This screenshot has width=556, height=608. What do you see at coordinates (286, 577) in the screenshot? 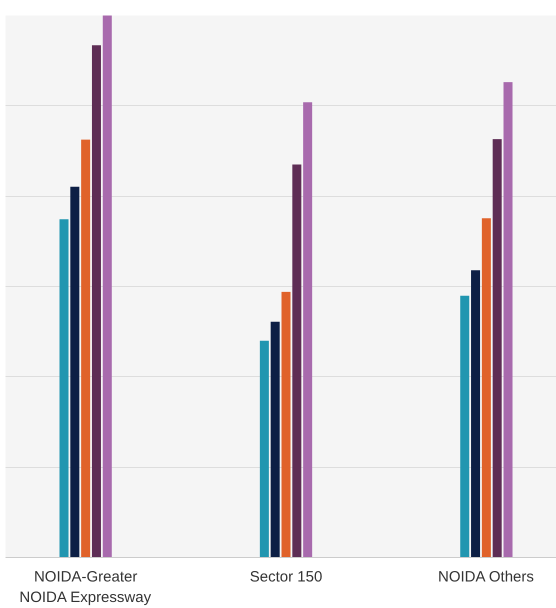
I see `x-tick-label: Sector 150` at bounding box center [286, 577].